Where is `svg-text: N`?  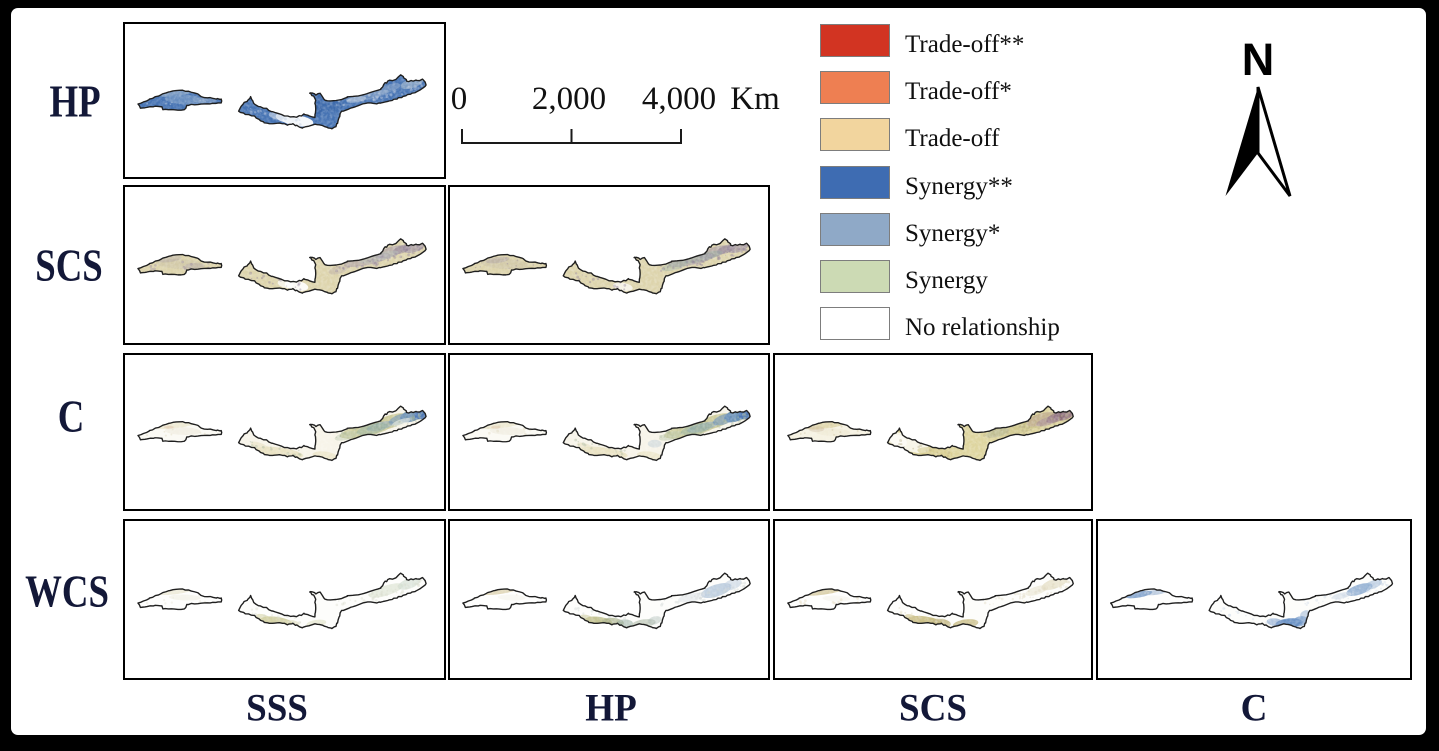
svg-text: N is located at coordinates (1258, 61).